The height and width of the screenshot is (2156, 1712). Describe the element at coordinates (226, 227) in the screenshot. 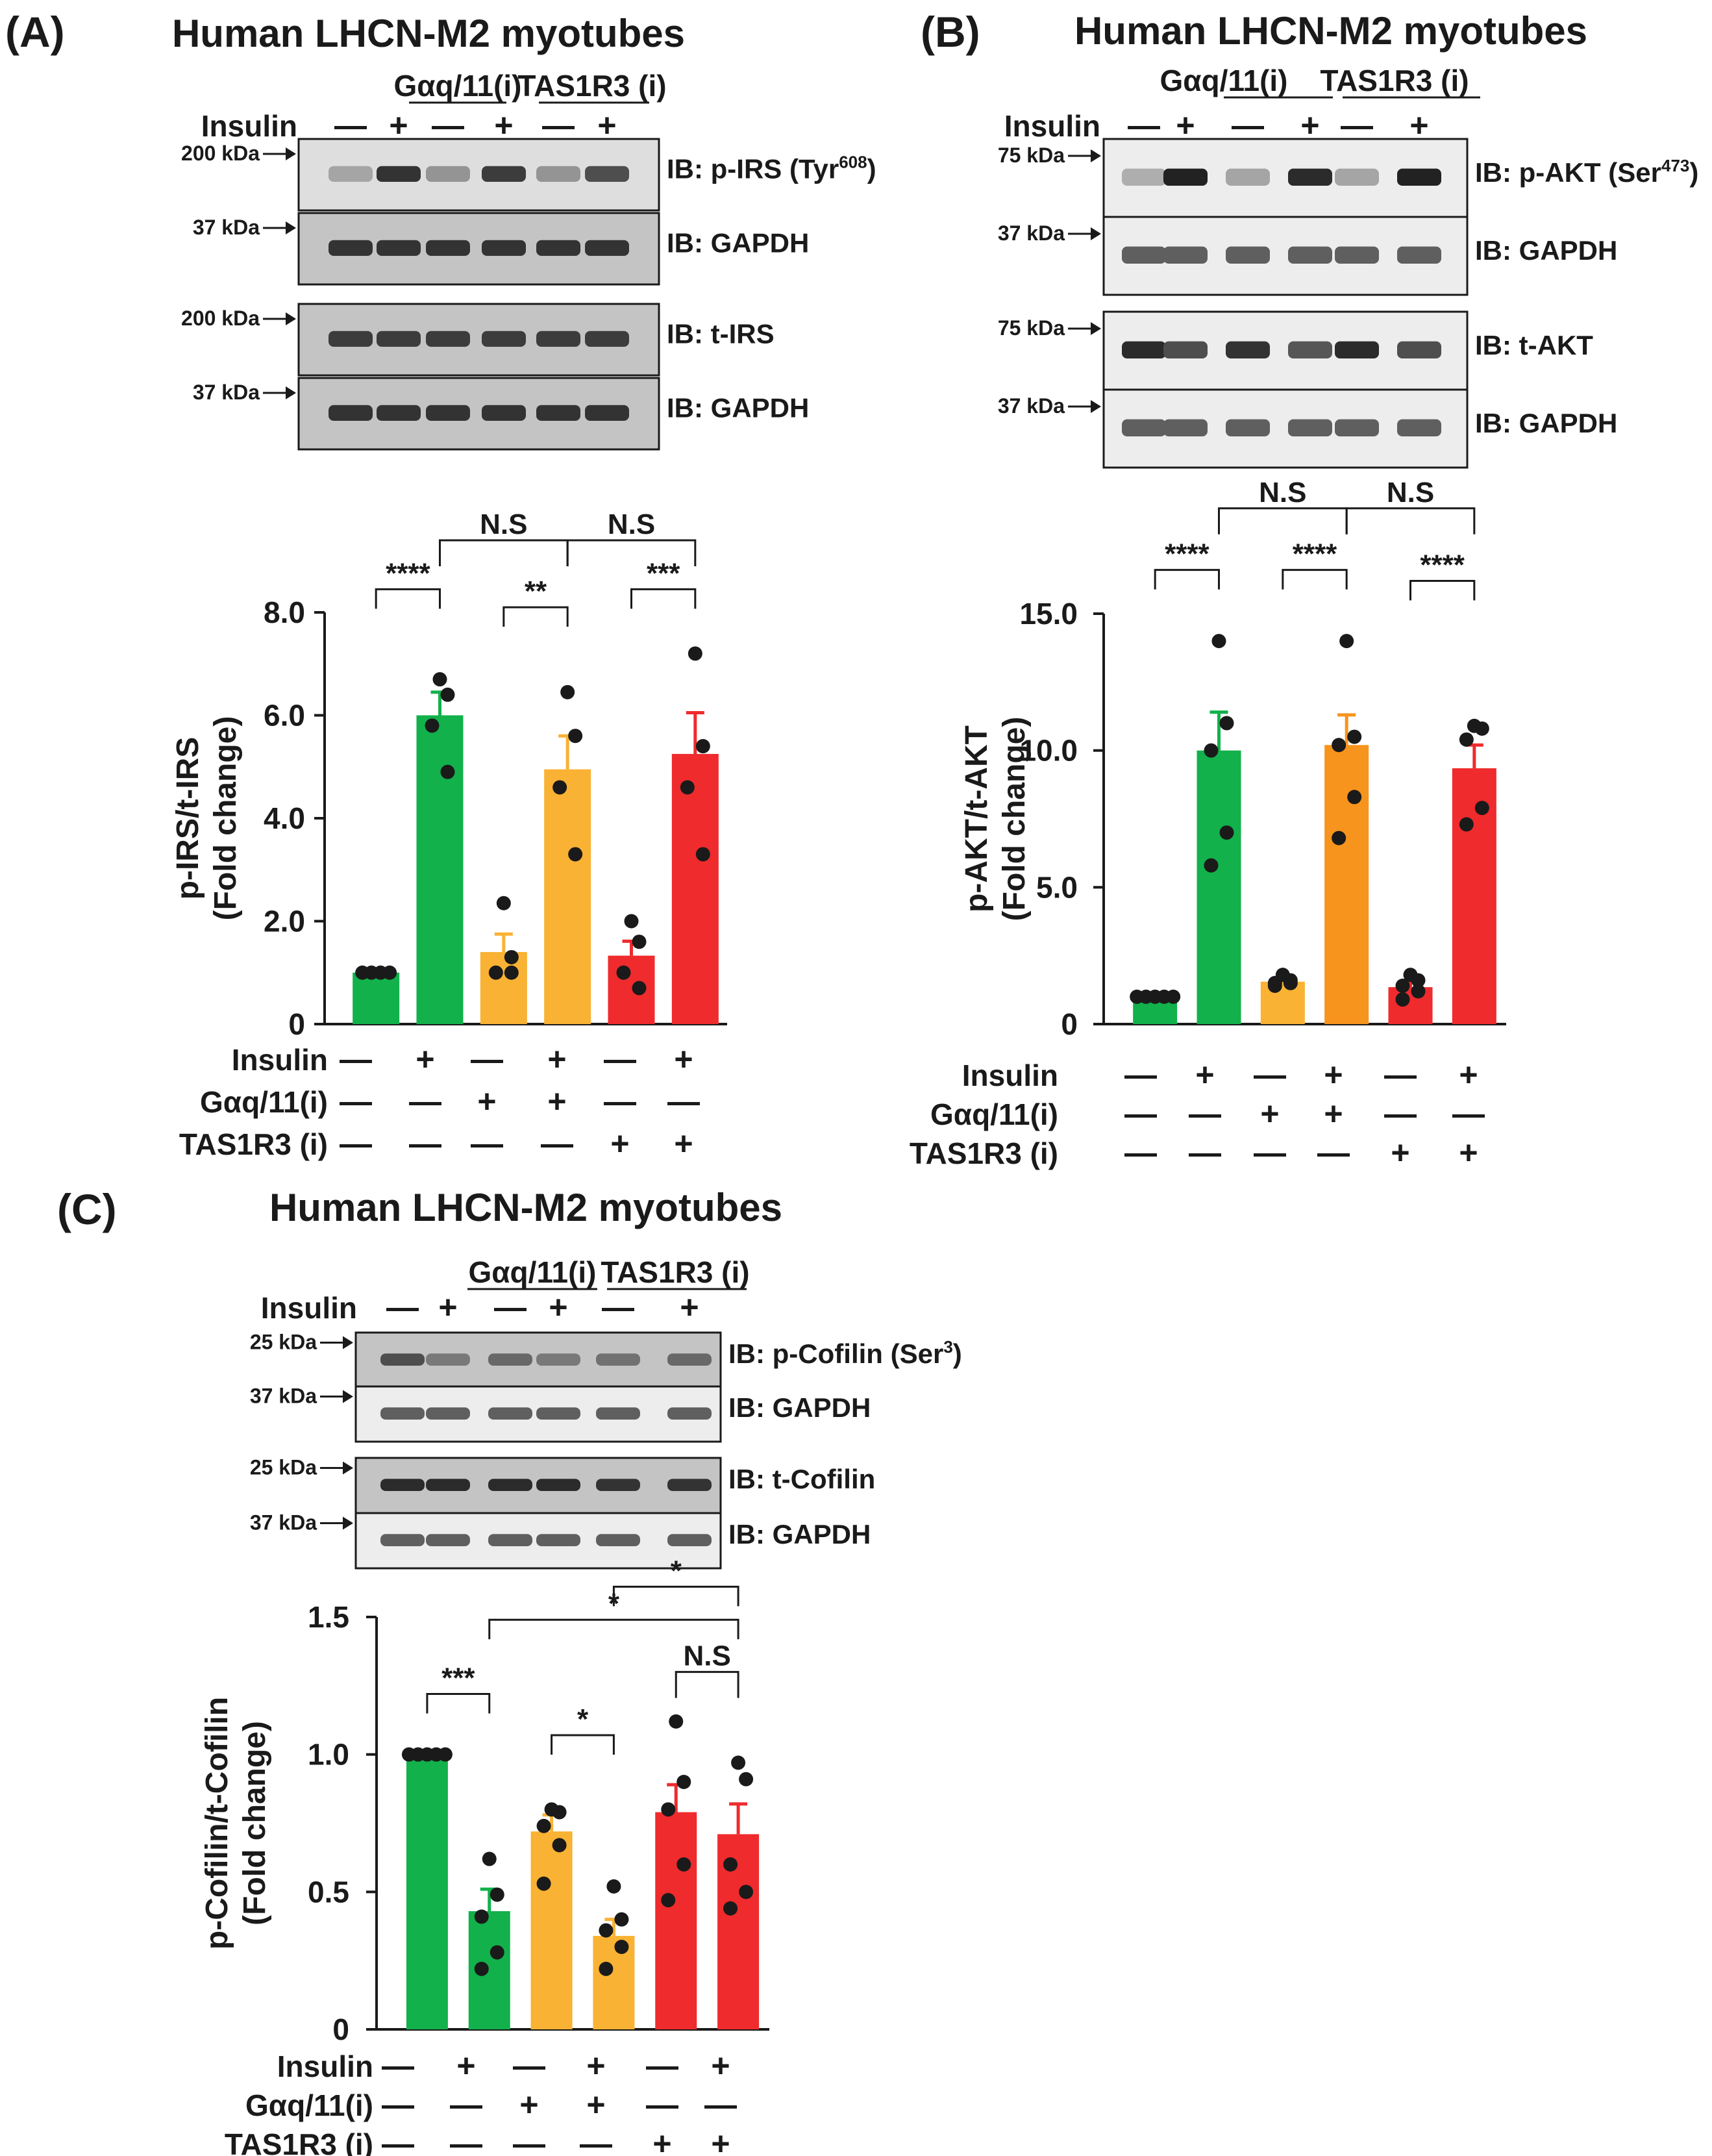

I see `kda-marker: 37 kDa` at that location.